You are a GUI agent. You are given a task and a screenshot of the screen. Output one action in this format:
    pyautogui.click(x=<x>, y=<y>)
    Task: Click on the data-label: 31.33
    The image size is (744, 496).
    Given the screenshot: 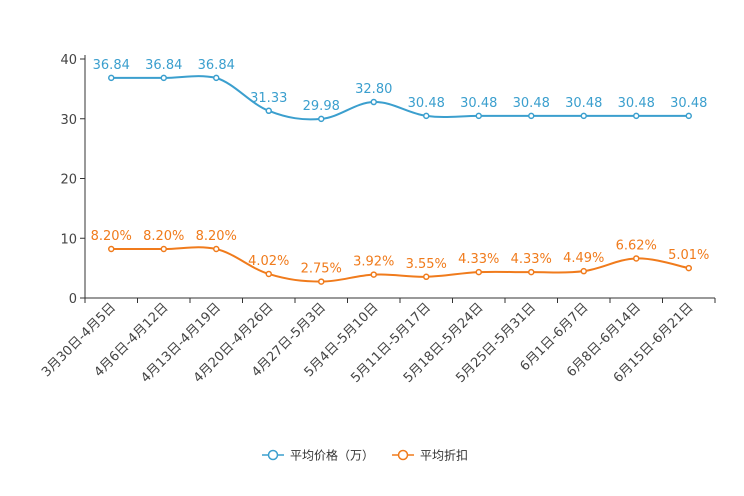 What is the action you would take?
    pyautogui.click(x=268, y=98)
    